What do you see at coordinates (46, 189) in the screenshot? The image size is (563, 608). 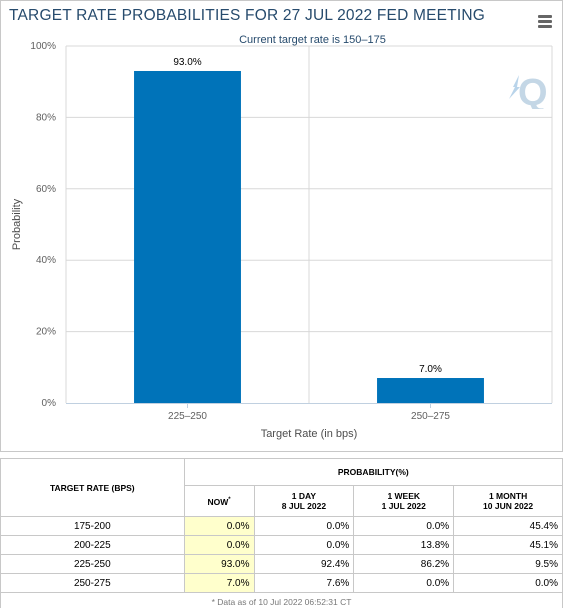 I see `y-tick-label: 60%` at bounding box center [46, 189].